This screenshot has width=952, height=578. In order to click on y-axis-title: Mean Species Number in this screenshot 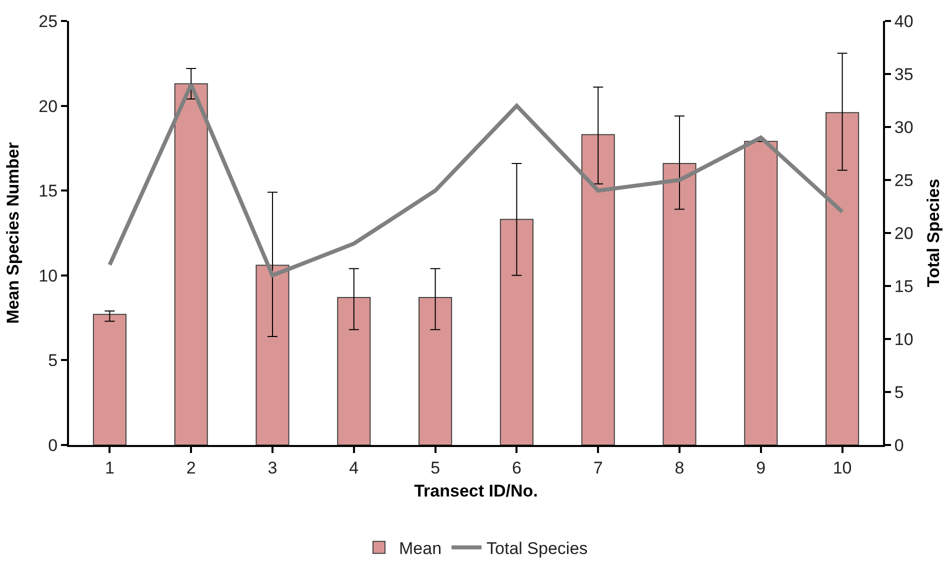, I will do `click(13, 233)`.